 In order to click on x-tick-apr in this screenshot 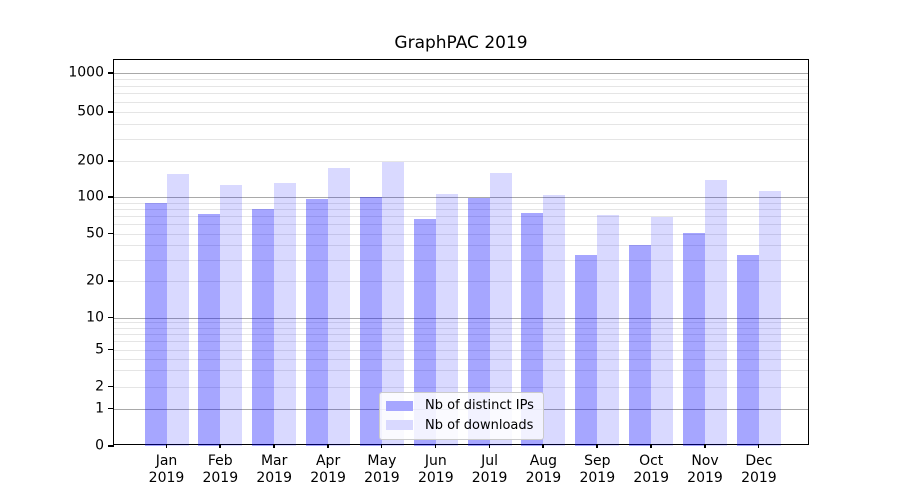, I will do `click(328, 446)`.